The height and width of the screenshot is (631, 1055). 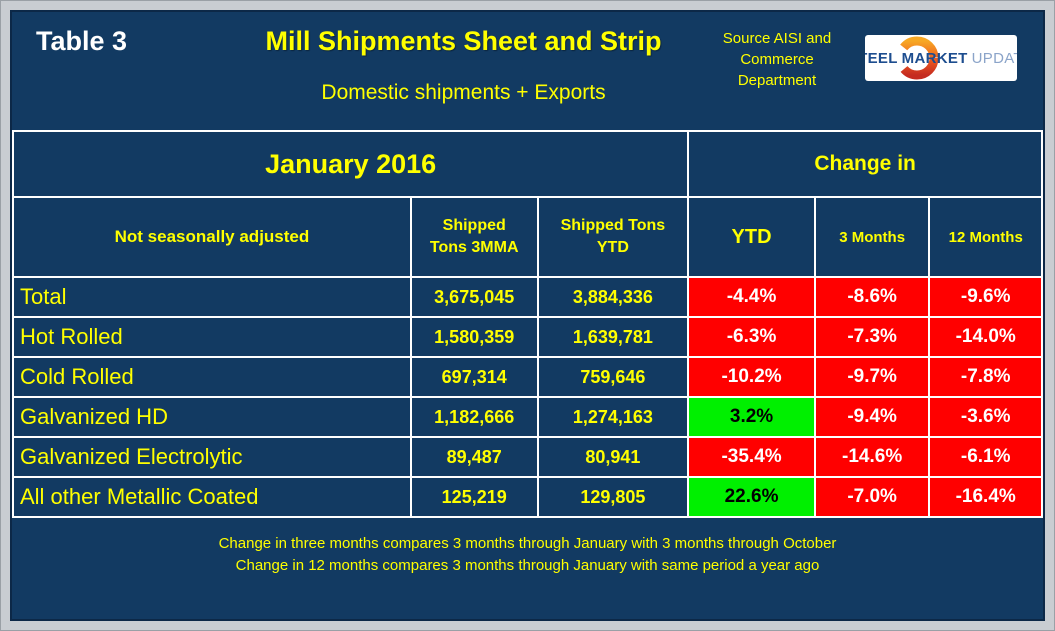 I want to click on column-header-shipped-tons-ytd: Shipped Tons YTD, so click(x=613, y=237).